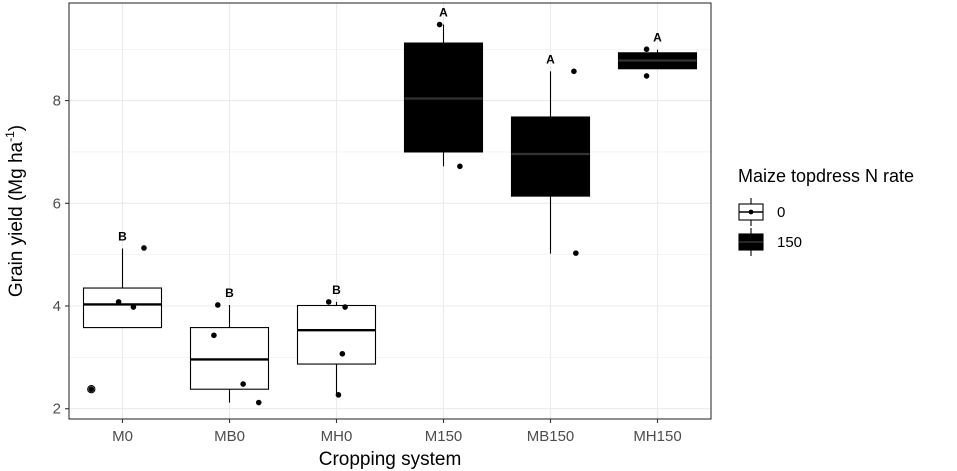 The image size is (957, 471). Describe the element at coordinates (444, 436) in the screenshot. I see `x-tick-label: M150` at that location.